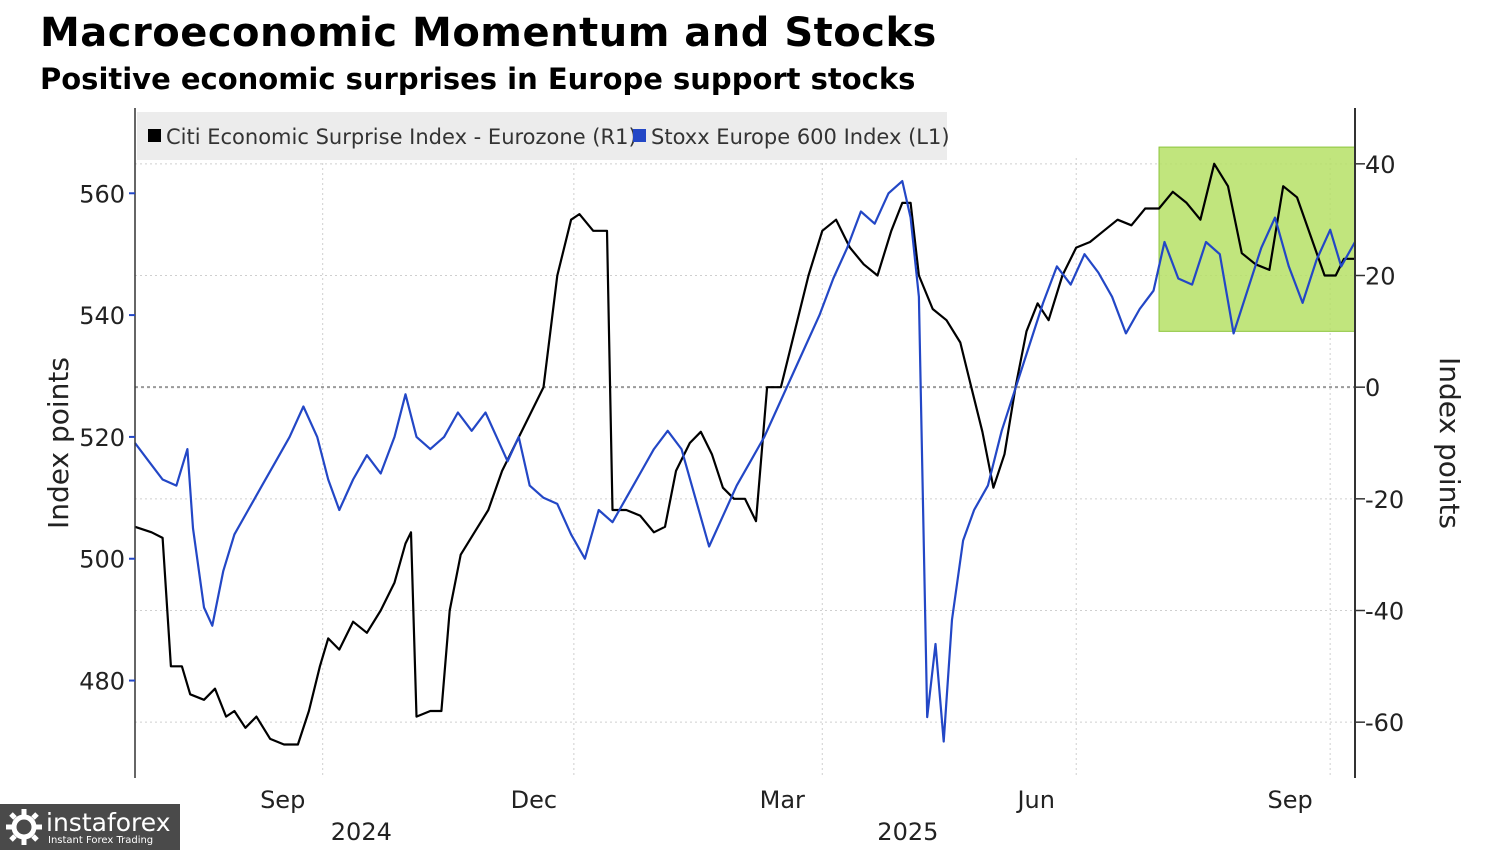 Image resolution: width=1500 pixels, height=850 pixels. Describe the element at coordinates (24, 827) in the screenshot. I see `gear-icon` at that location.